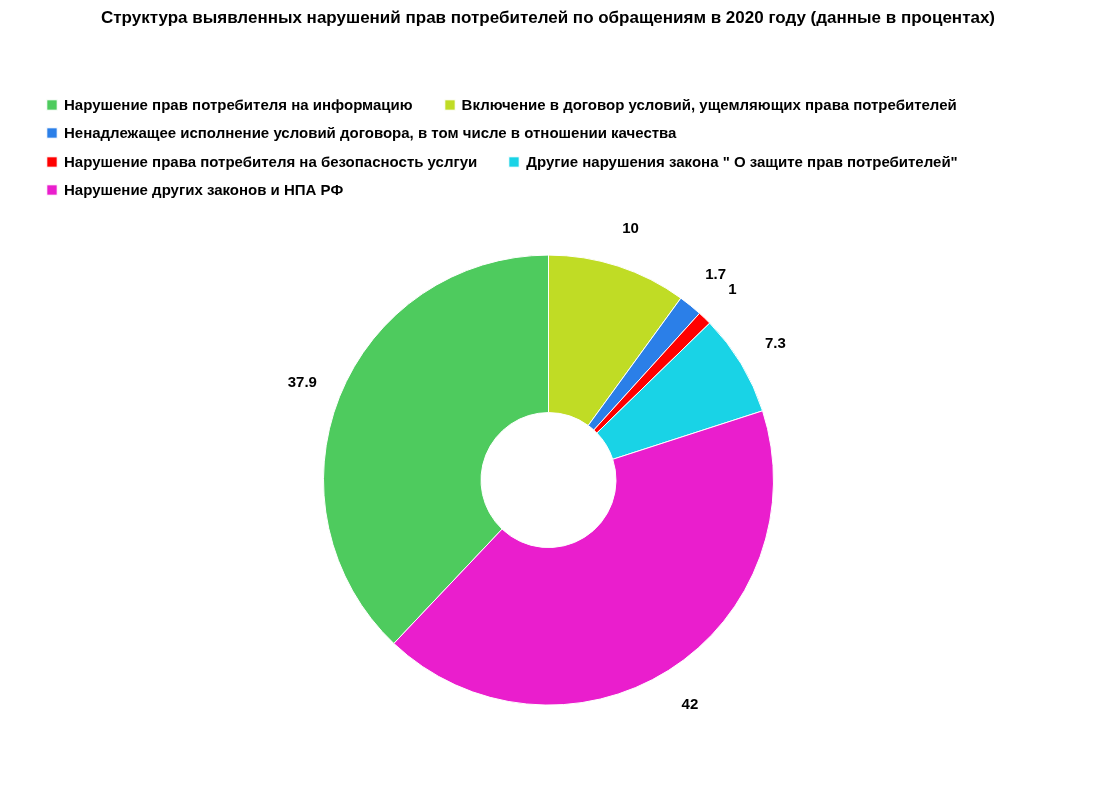  I want to click on legend-label: Ненадлежащее исполнение условий договора, в том числе в отношении качества, so click(370, 133).